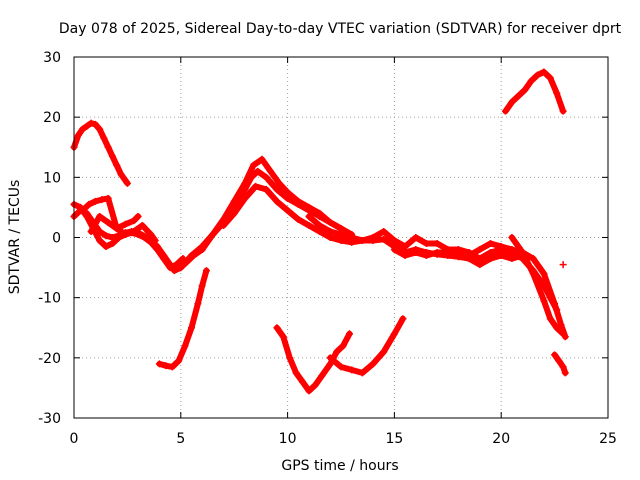  I want to click on series-s16, so click(537, 286).